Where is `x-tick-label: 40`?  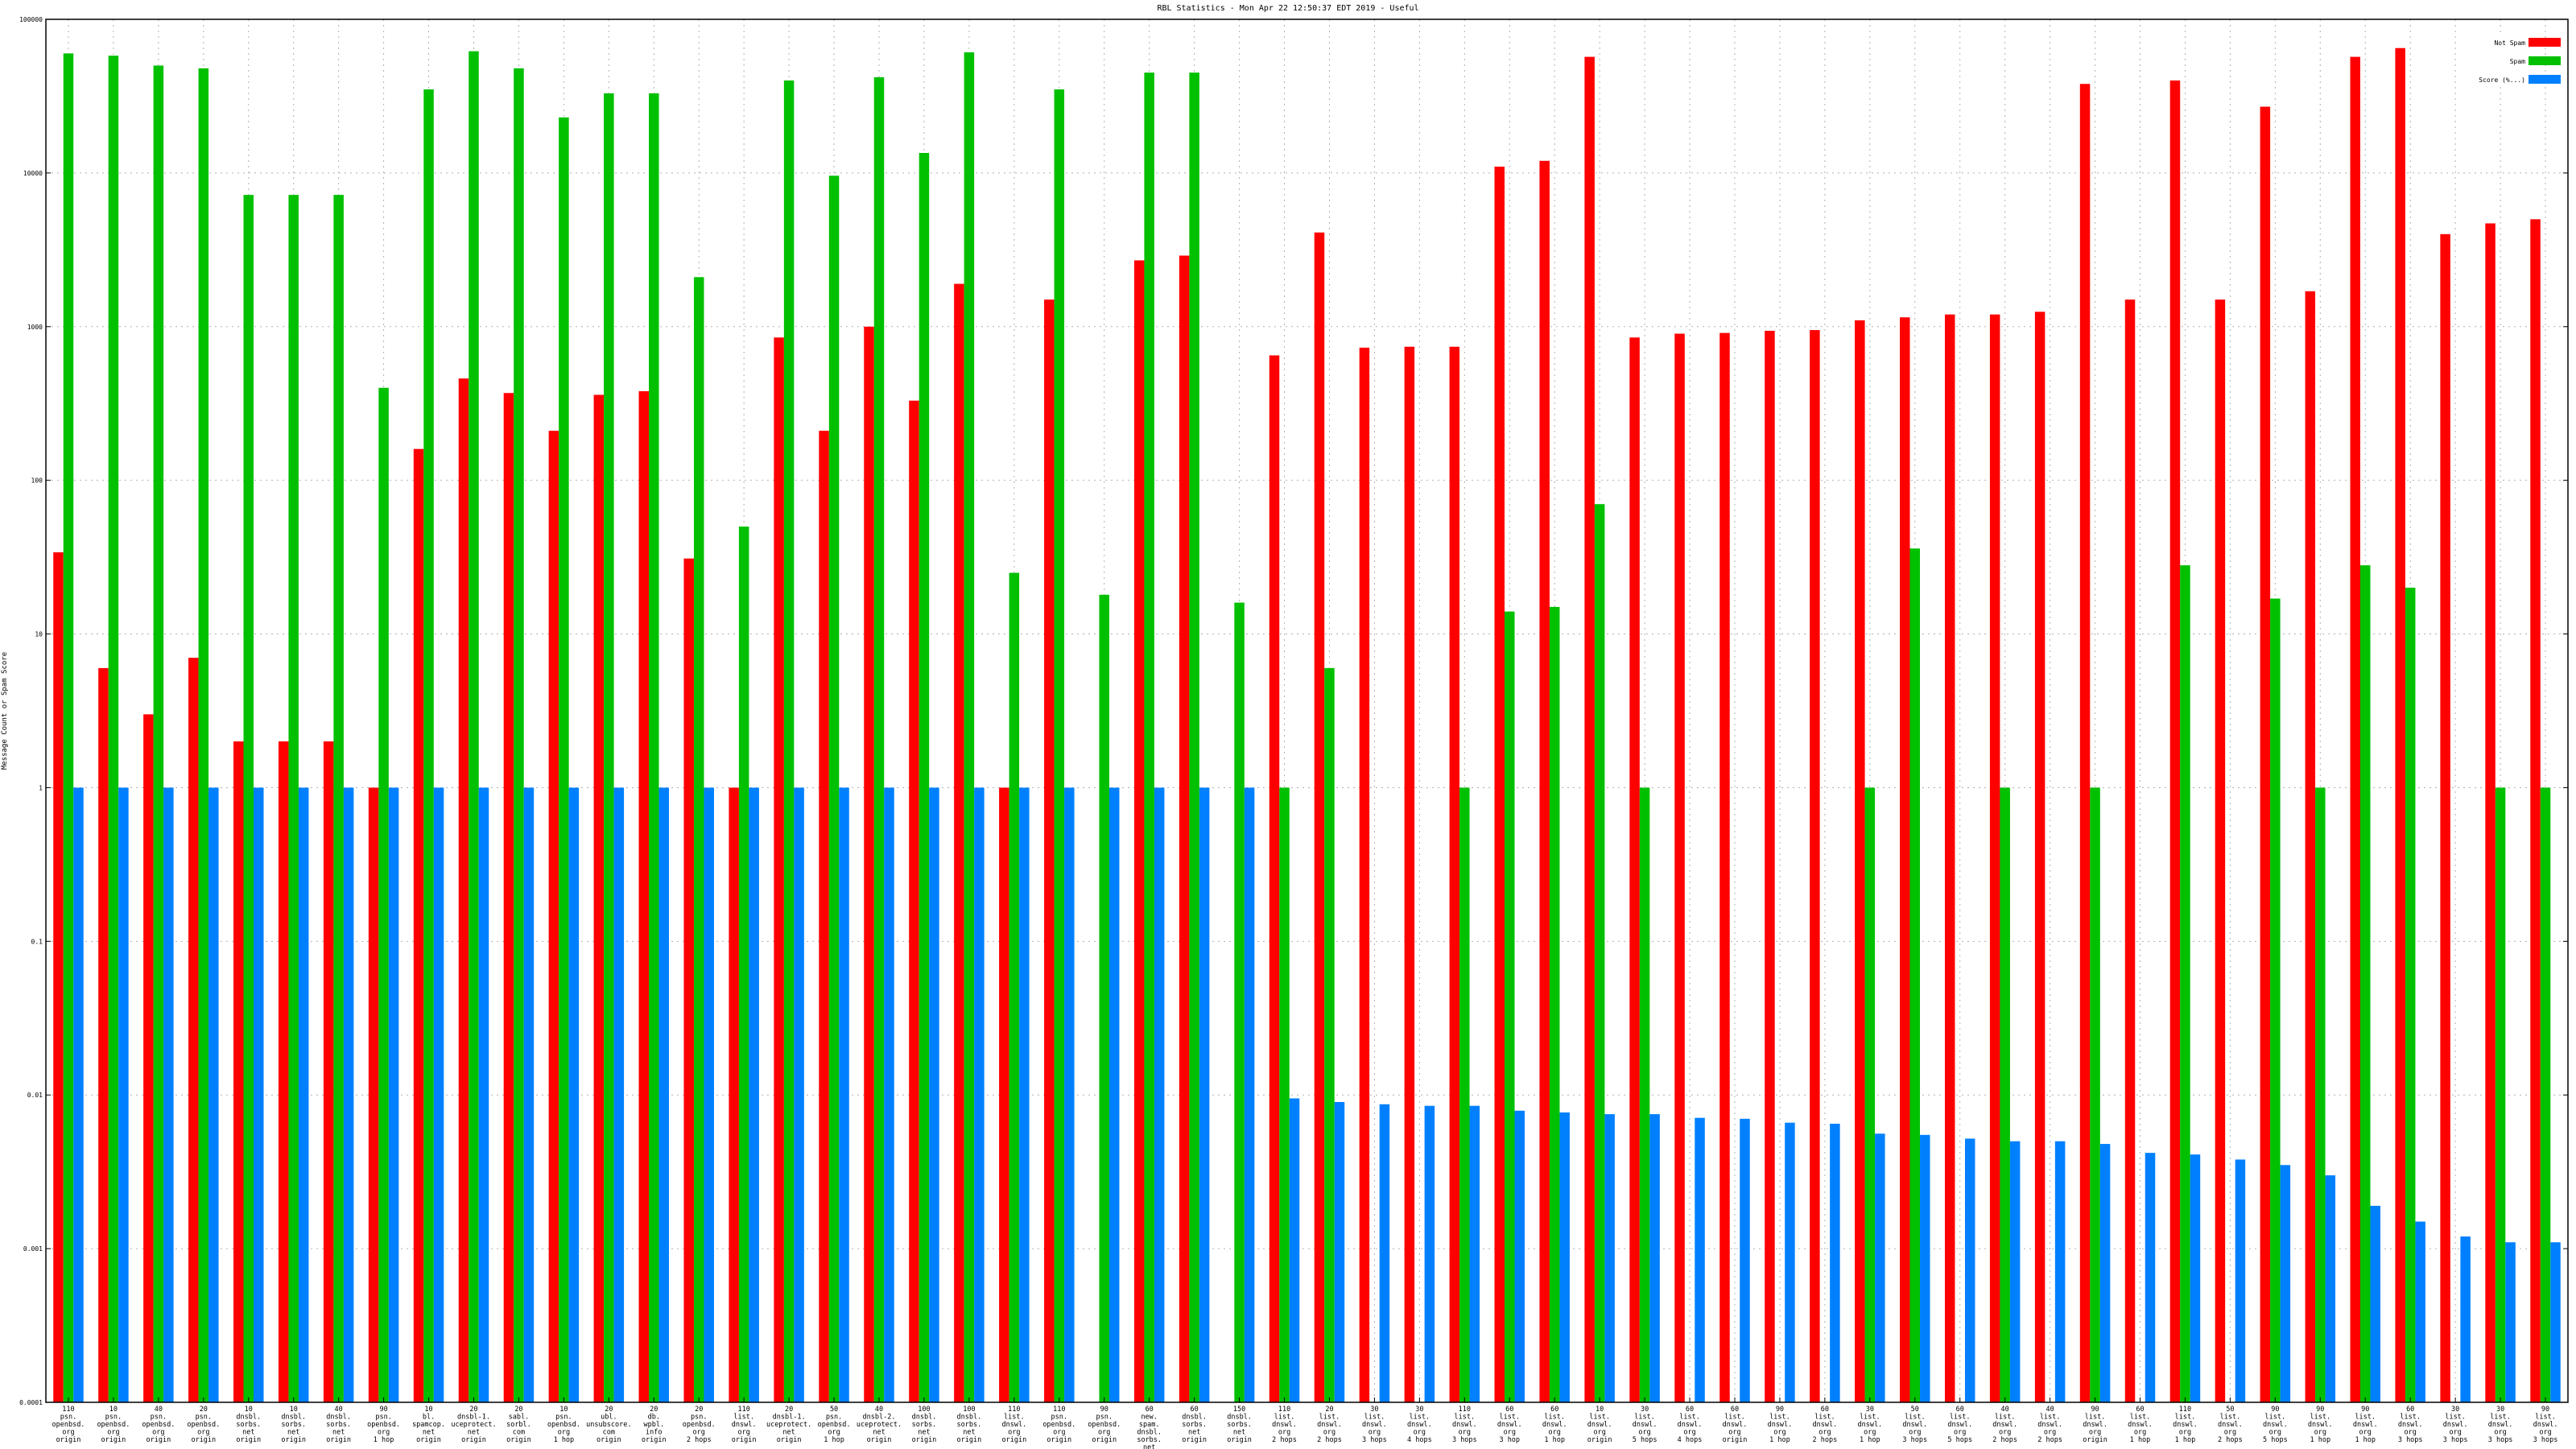
x-tick-label: 40 is located at coordinates (339, 1410).